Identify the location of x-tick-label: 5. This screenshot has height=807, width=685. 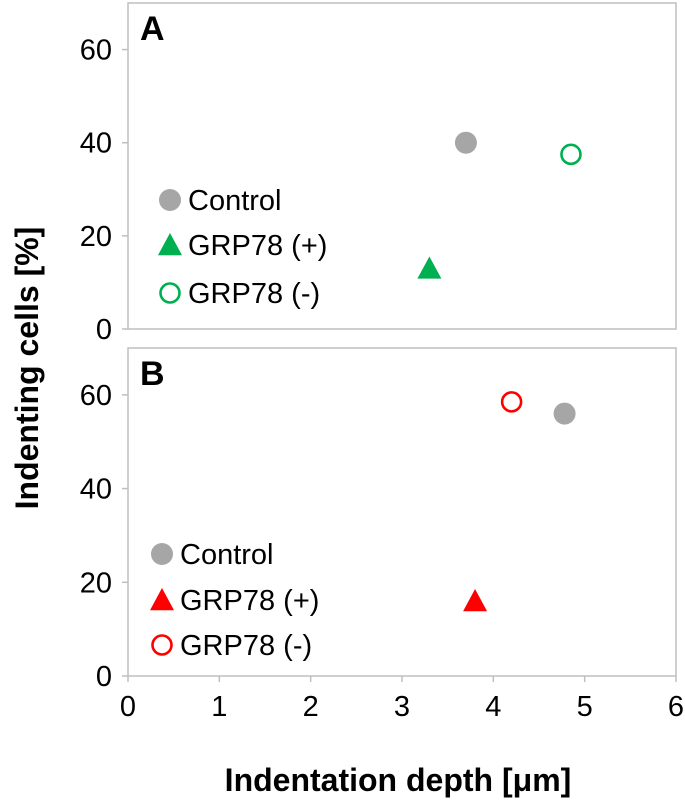
(585, 707).